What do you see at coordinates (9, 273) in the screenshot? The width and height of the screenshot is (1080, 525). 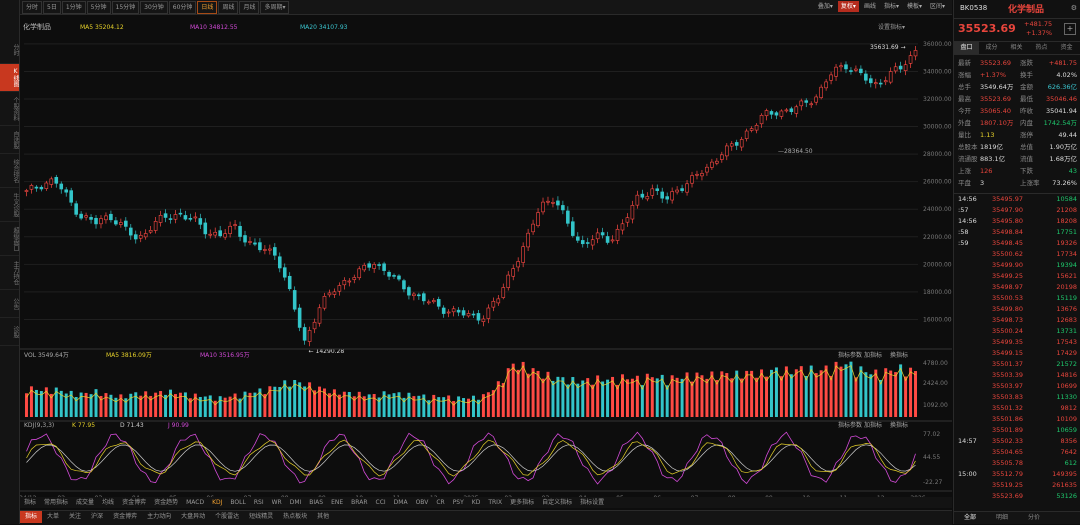 I see `rail-item-7: 主力持仓` at bounding box center [9, 273].